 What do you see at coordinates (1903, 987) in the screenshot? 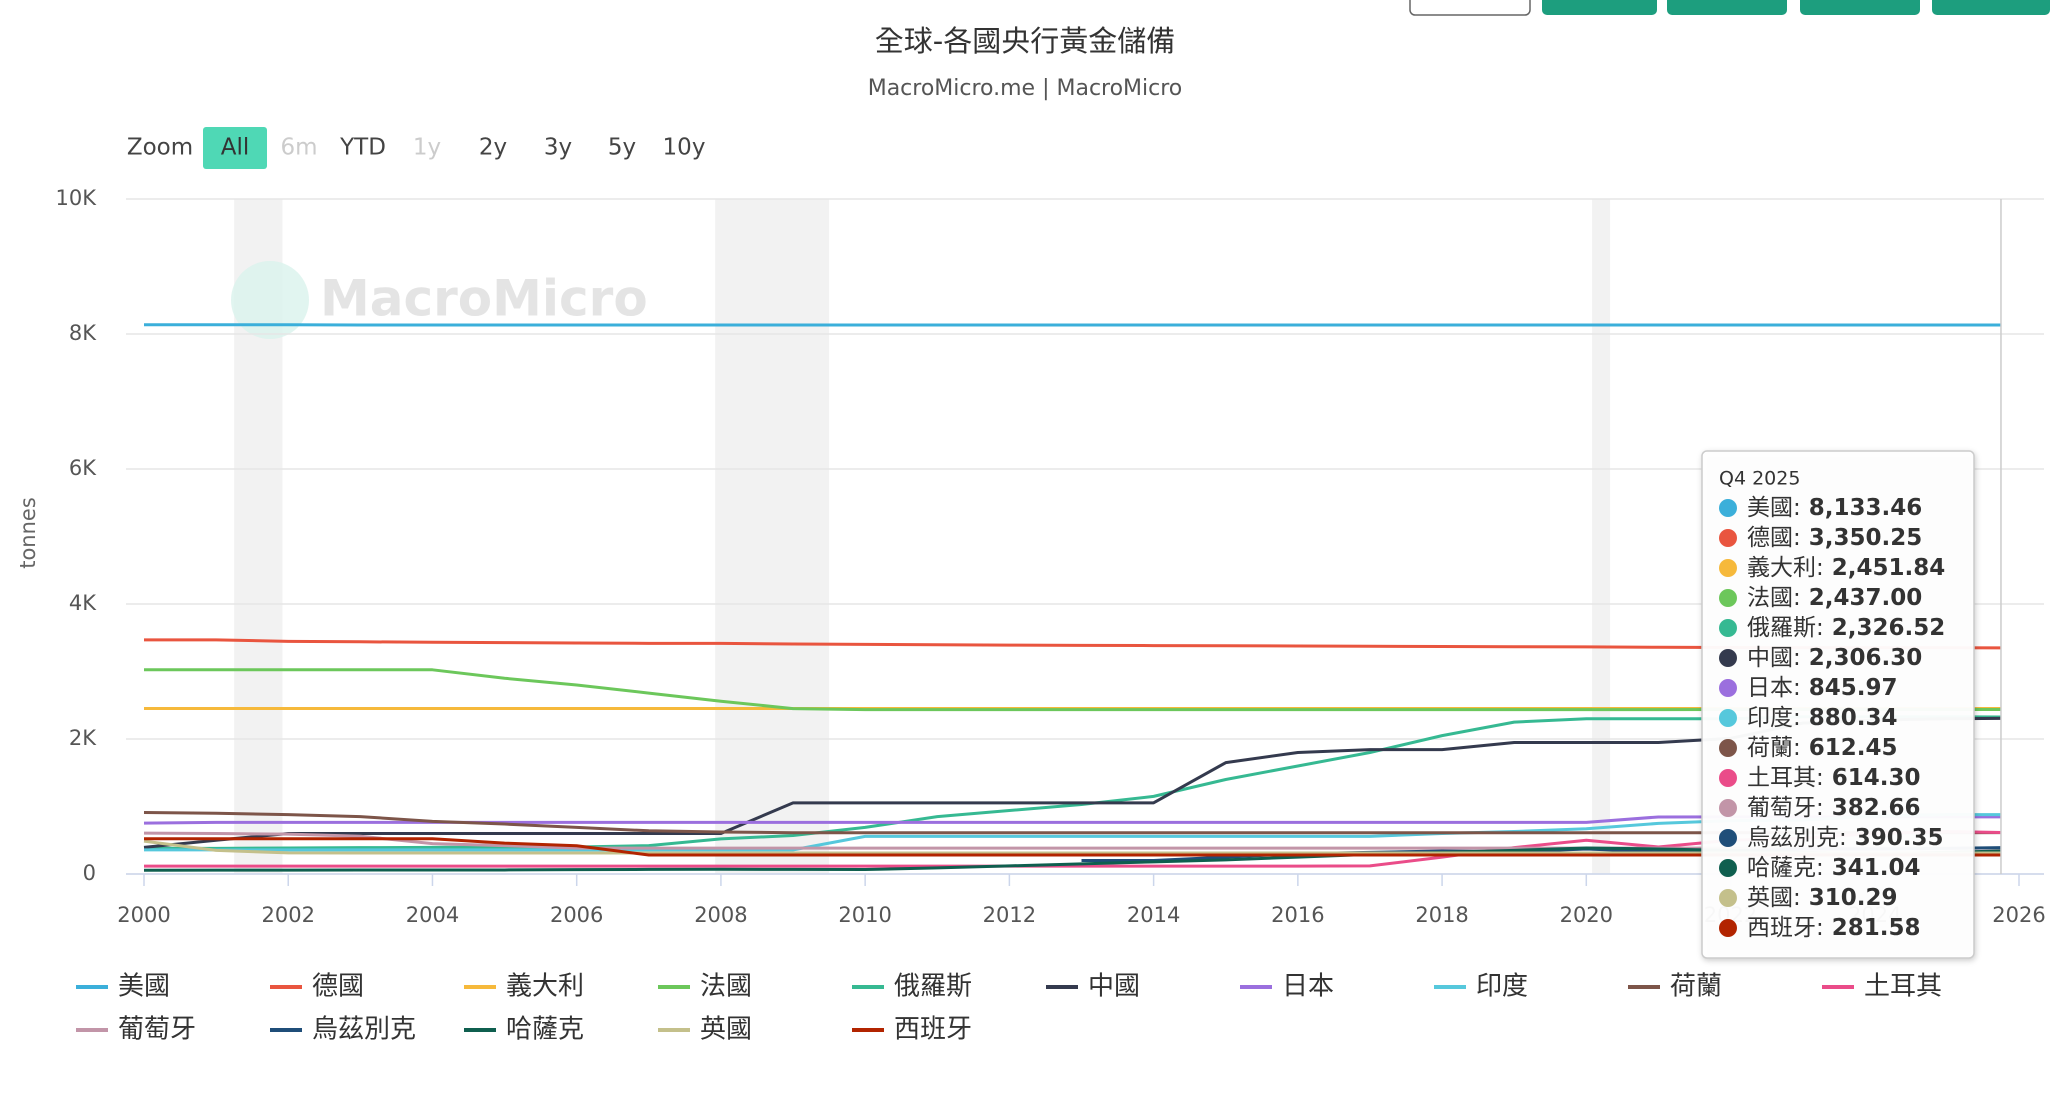
I see `legend-label: 土耳其` at bounding box center [1903, 987].